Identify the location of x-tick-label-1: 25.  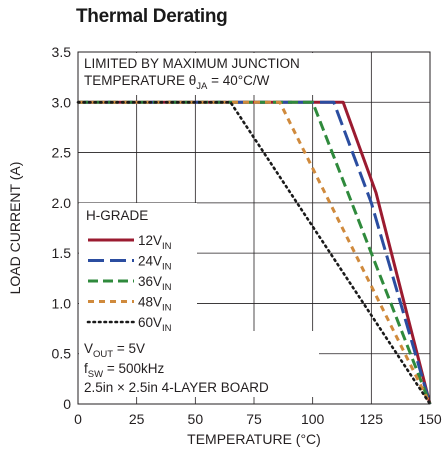
(137, 419).